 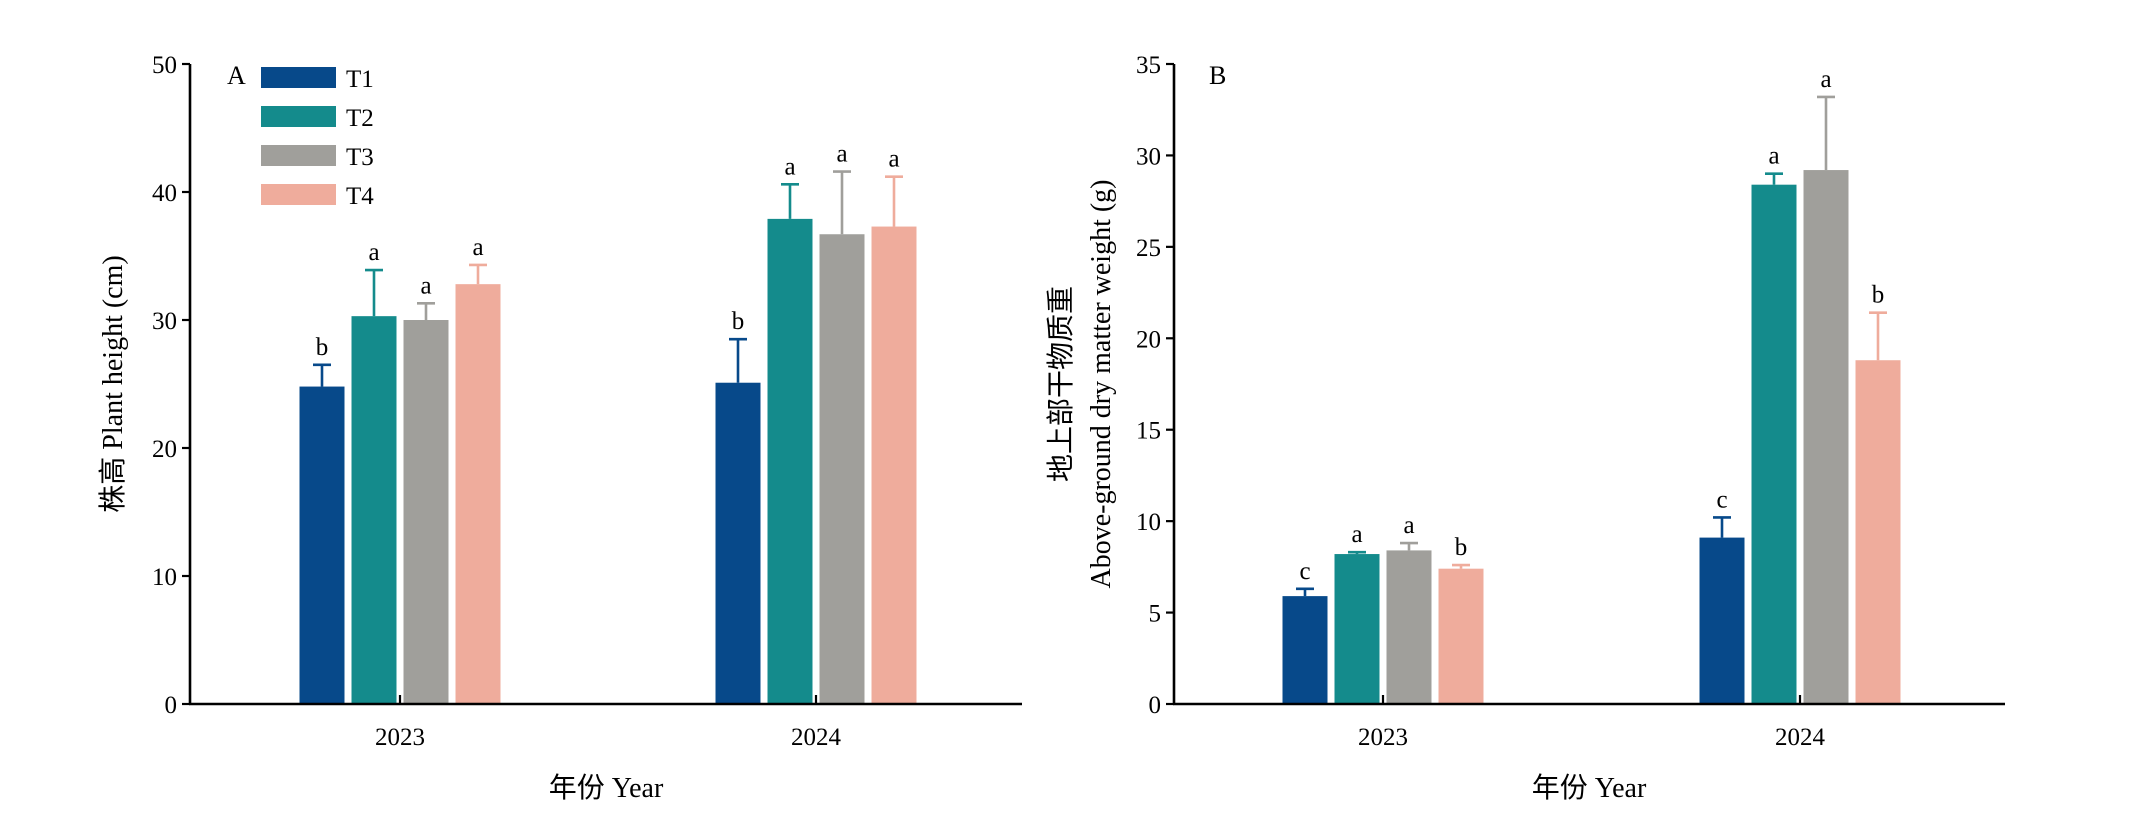 What do you see at coordinates (1773, 156) in the screenshot?
I see `panel-b-significance-letter-t2-2024: a` at bounding box center [1773, 156].